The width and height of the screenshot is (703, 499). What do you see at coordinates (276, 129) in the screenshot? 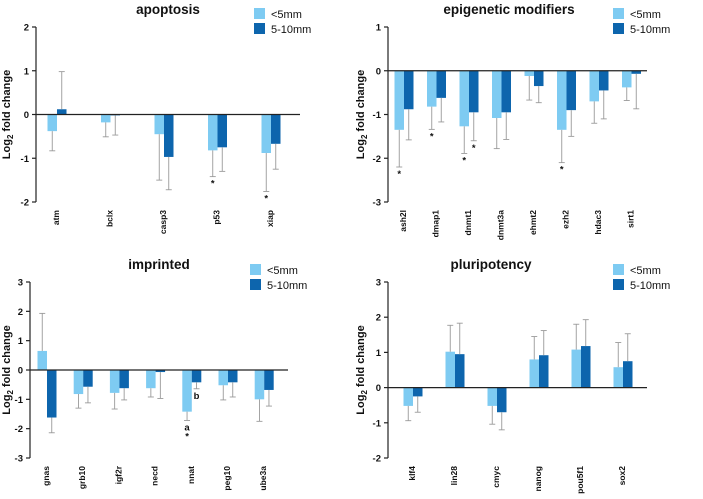
I see `bar-xiap-5-10mm` at bounding box center [276, 129].